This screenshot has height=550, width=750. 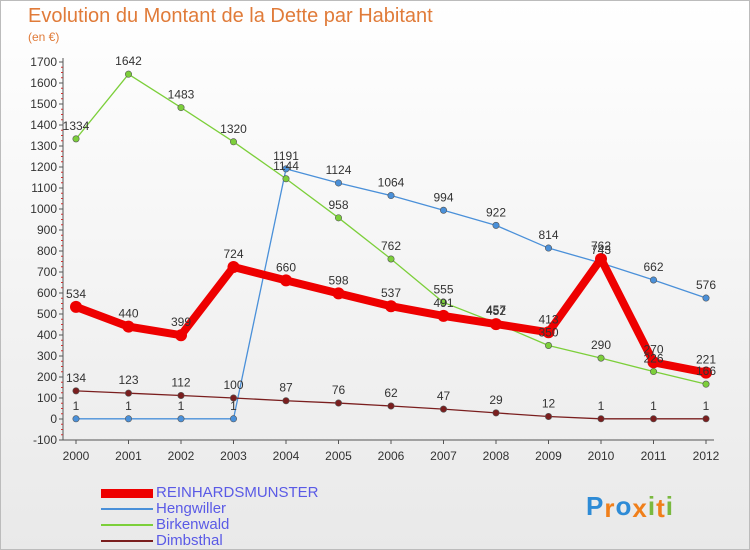 I want to click on y-tick-label: 1000, so click(x=43, y=209).